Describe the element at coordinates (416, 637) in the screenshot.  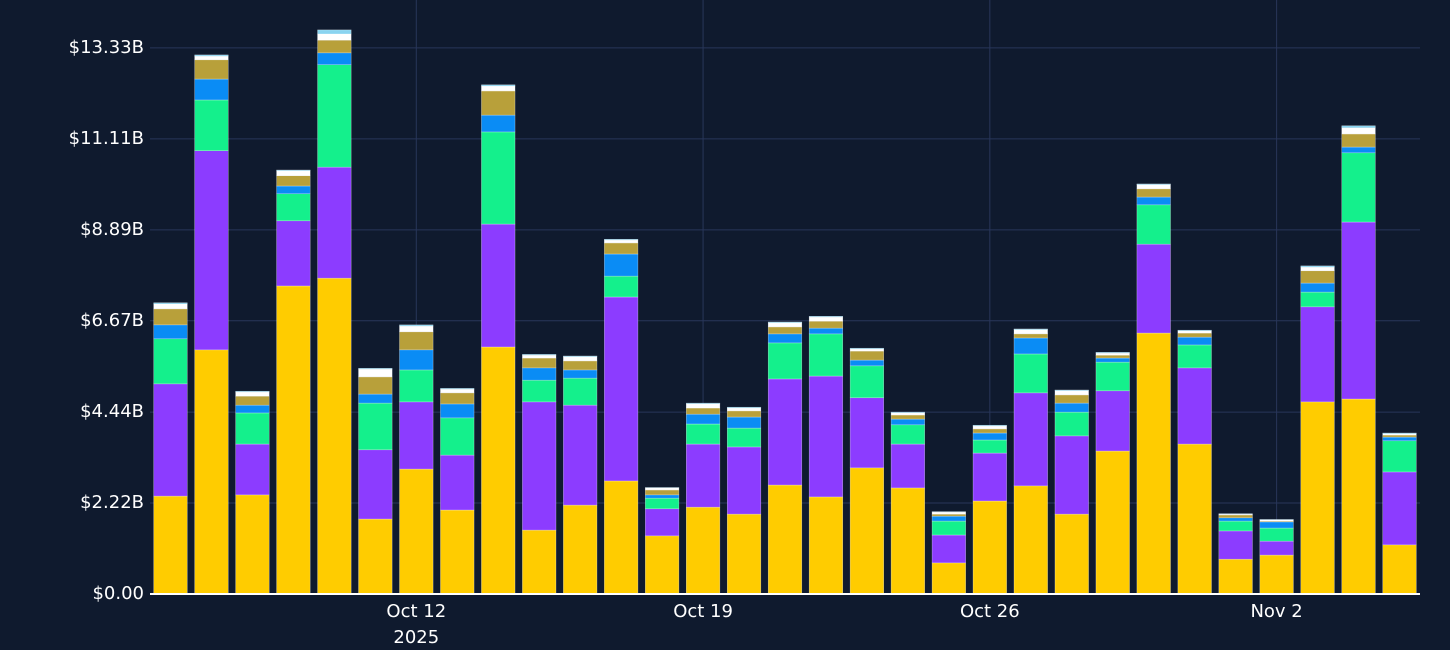
I see `x-year-label: 2025` at that location.